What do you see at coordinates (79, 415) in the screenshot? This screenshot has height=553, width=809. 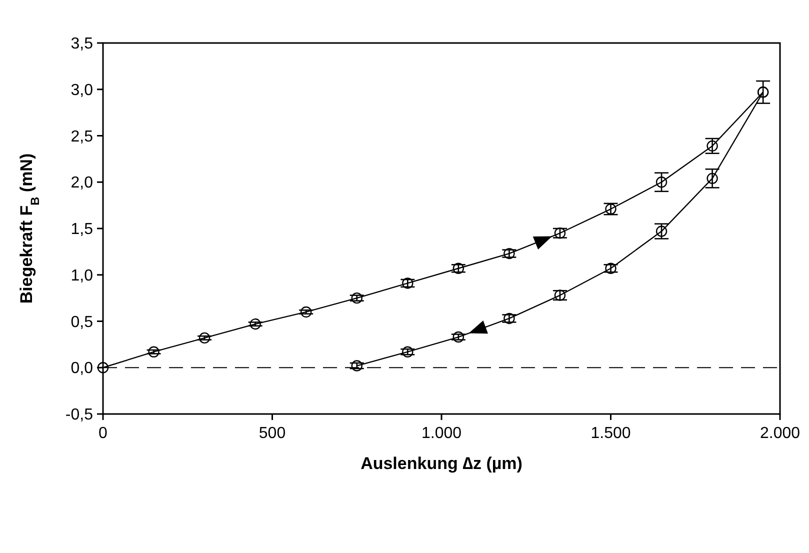 I see `y-tick-label: -0,5` at bounding box center [79, 415].